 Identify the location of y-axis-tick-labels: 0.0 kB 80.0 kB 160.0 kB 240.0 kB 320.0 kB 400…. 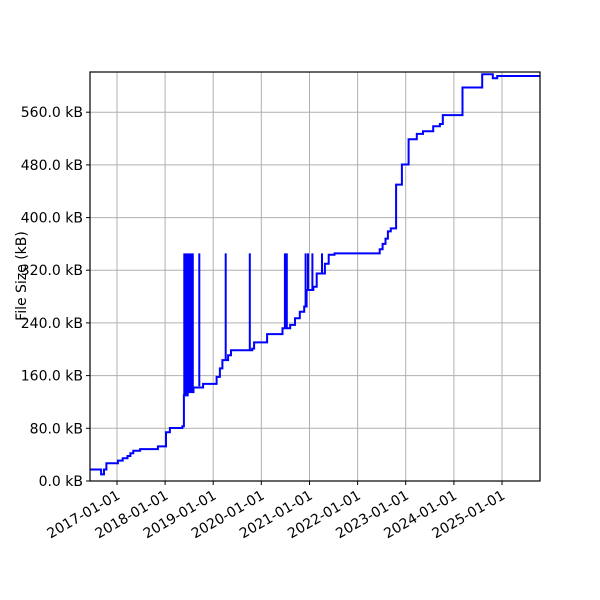
(52, 297).